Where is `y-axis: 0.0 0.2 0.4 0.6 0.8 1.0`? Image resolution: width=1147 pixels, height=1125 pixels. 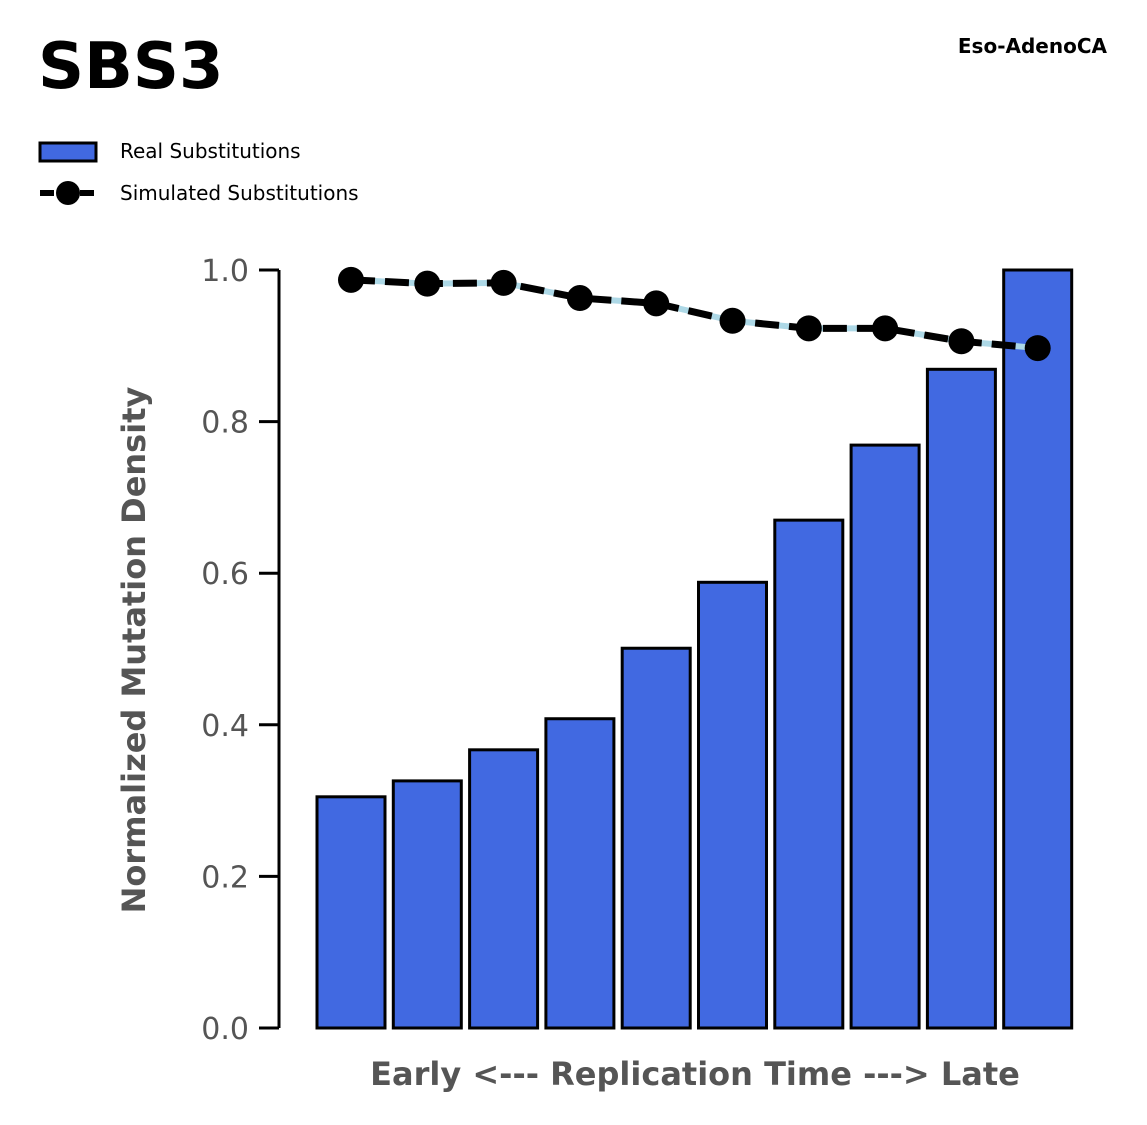 y-axis: 0.0 0.2 0.4 0.6 0.8 1.0 is located at coordinates (241, 650).